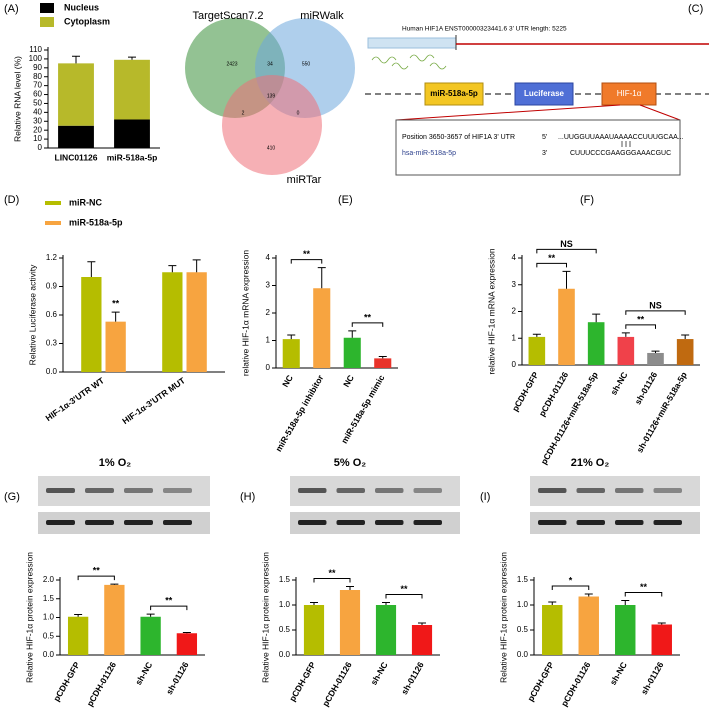  Describe the element at coordinates (412, 678) in the screenshot. I see `x-tick-label: sh-01126` at that location.